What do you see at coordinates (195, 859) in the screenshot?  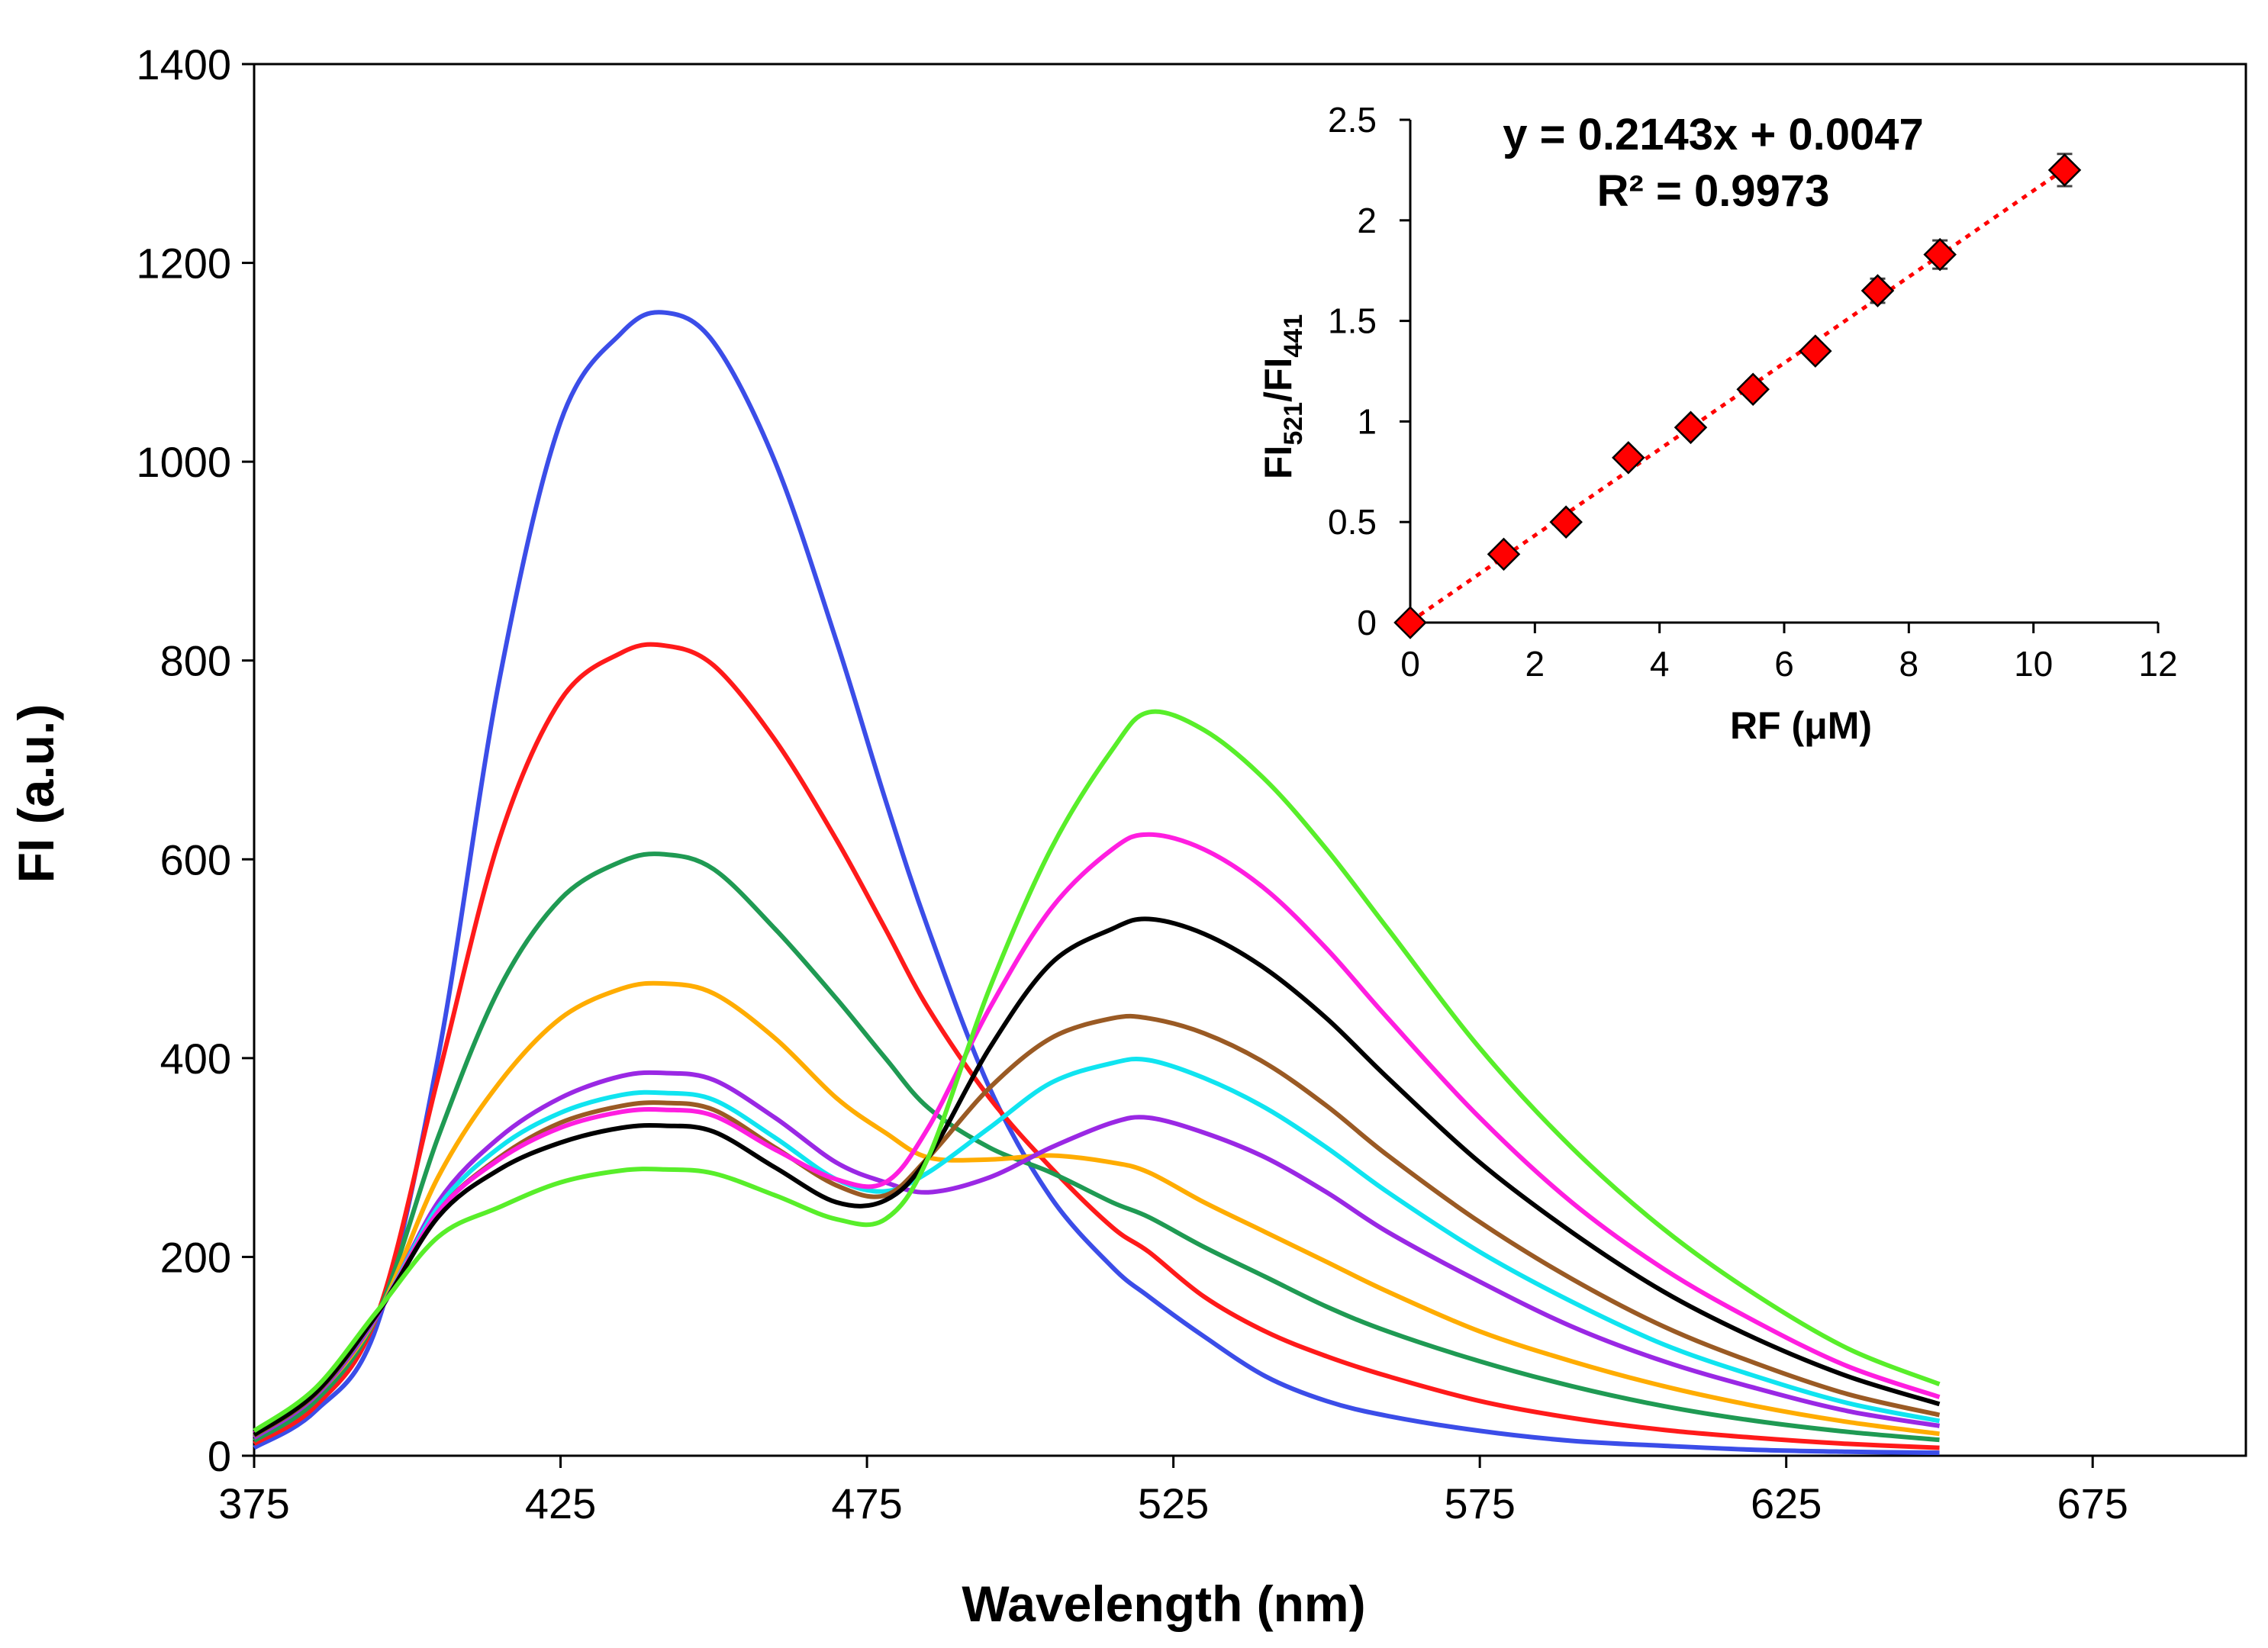 I see `main-y-tick-label: 600` at bounding box center [195, 859].